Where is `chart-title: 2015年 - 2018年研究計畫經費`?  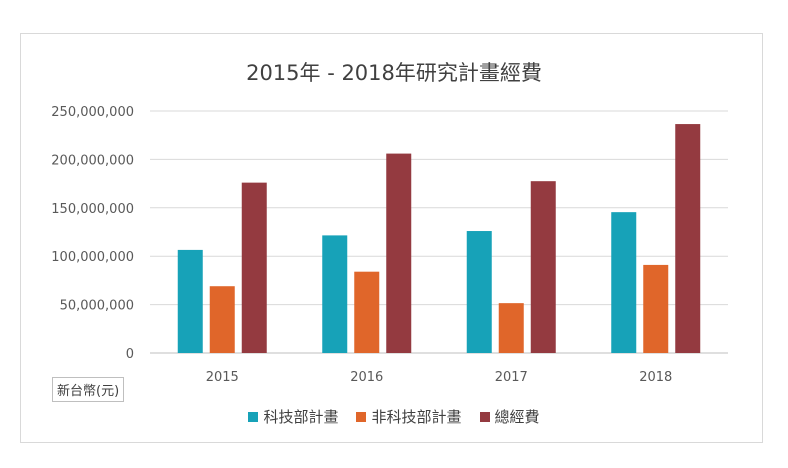 chart-title: 2015年 - 2018年研究計畫經費 is located at coordinates (394, 73).